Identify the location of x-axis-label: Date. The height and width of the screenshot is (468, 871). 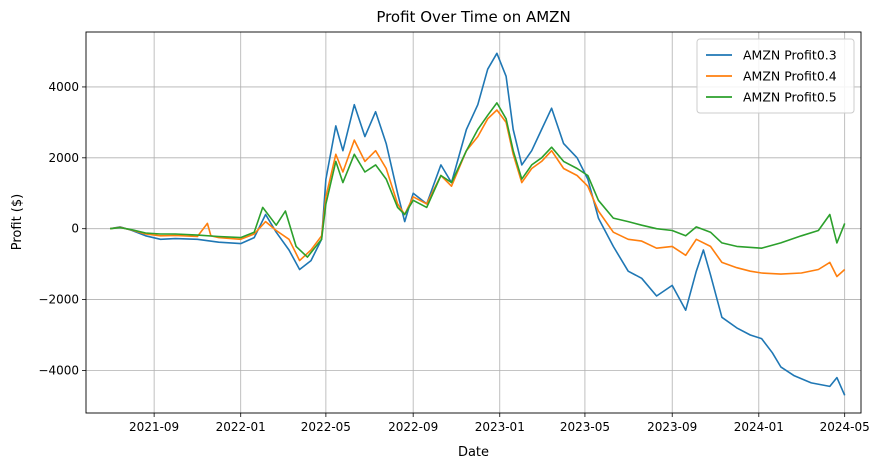
(473, 452).